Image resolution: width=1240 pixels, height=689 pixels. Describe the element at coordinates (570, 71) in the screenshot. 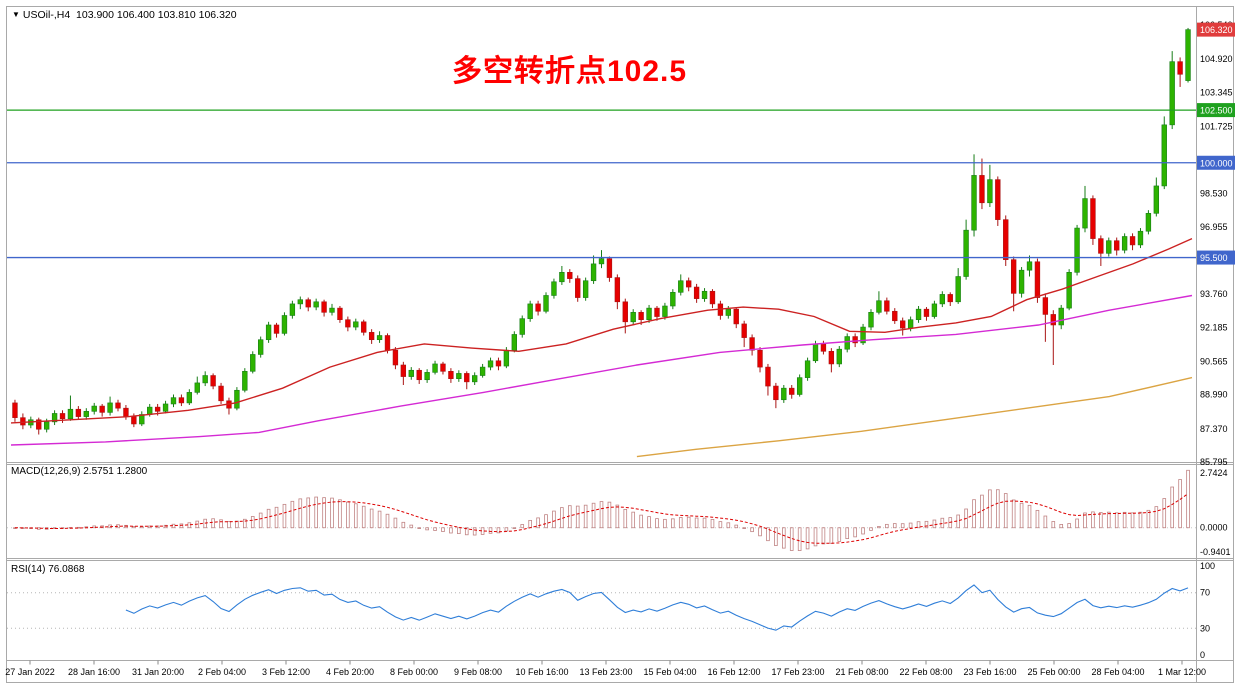

I see `annotation-text: 多空转折点102.5` at that location.